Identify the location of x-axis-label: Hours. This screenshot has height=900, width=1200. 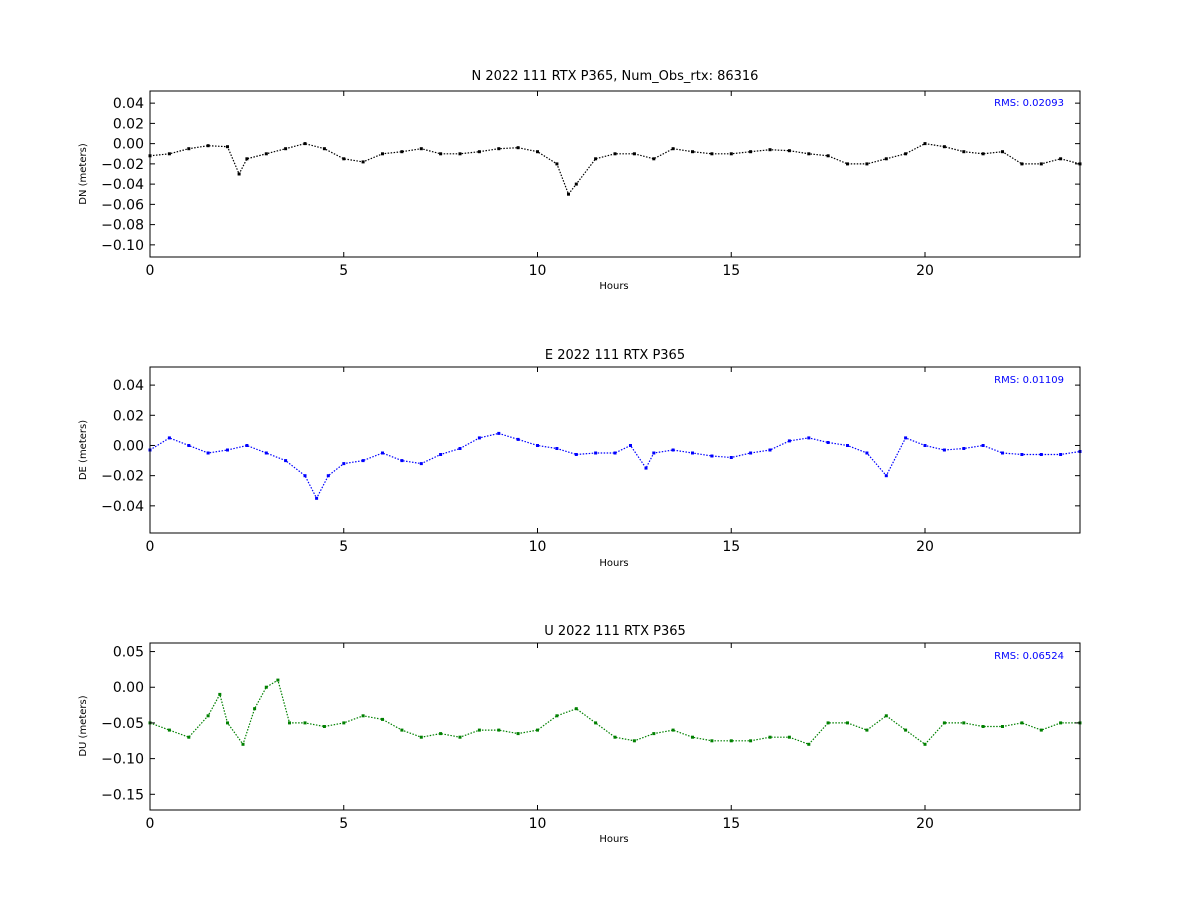
(613, 563).